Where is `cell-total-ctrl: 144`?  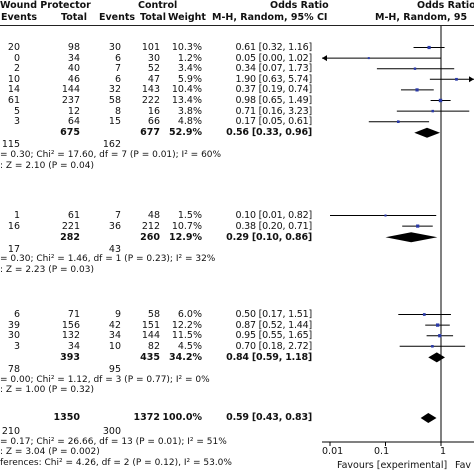
cell-total-ctrl: 144 is located at coordinates (150, 336).